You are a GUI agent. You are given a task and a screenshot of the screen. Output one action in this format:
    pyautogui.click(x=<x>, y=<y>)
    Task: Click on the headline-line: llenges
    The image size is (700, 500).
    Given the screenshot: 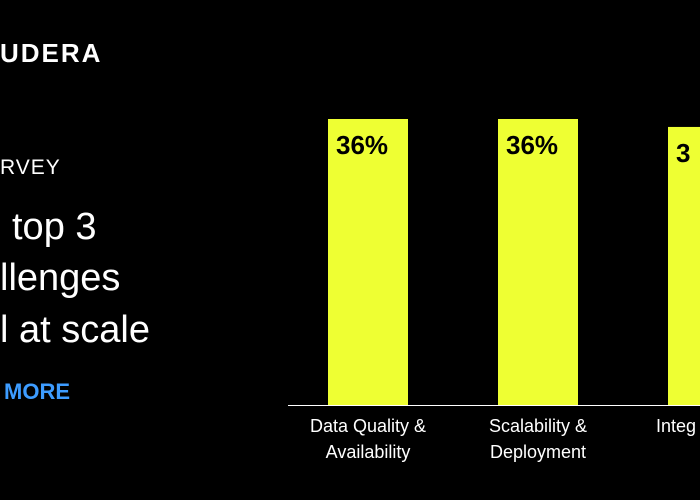 What is the action you would take?
    pyautogui.click(x=60, y=278)
    